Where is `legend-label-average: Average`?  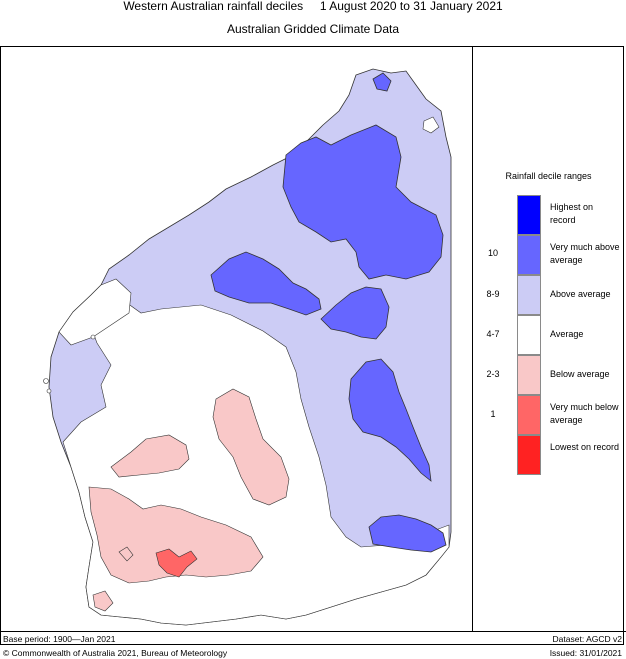 legend-label-average: Average is located at coordinates (567, 334).